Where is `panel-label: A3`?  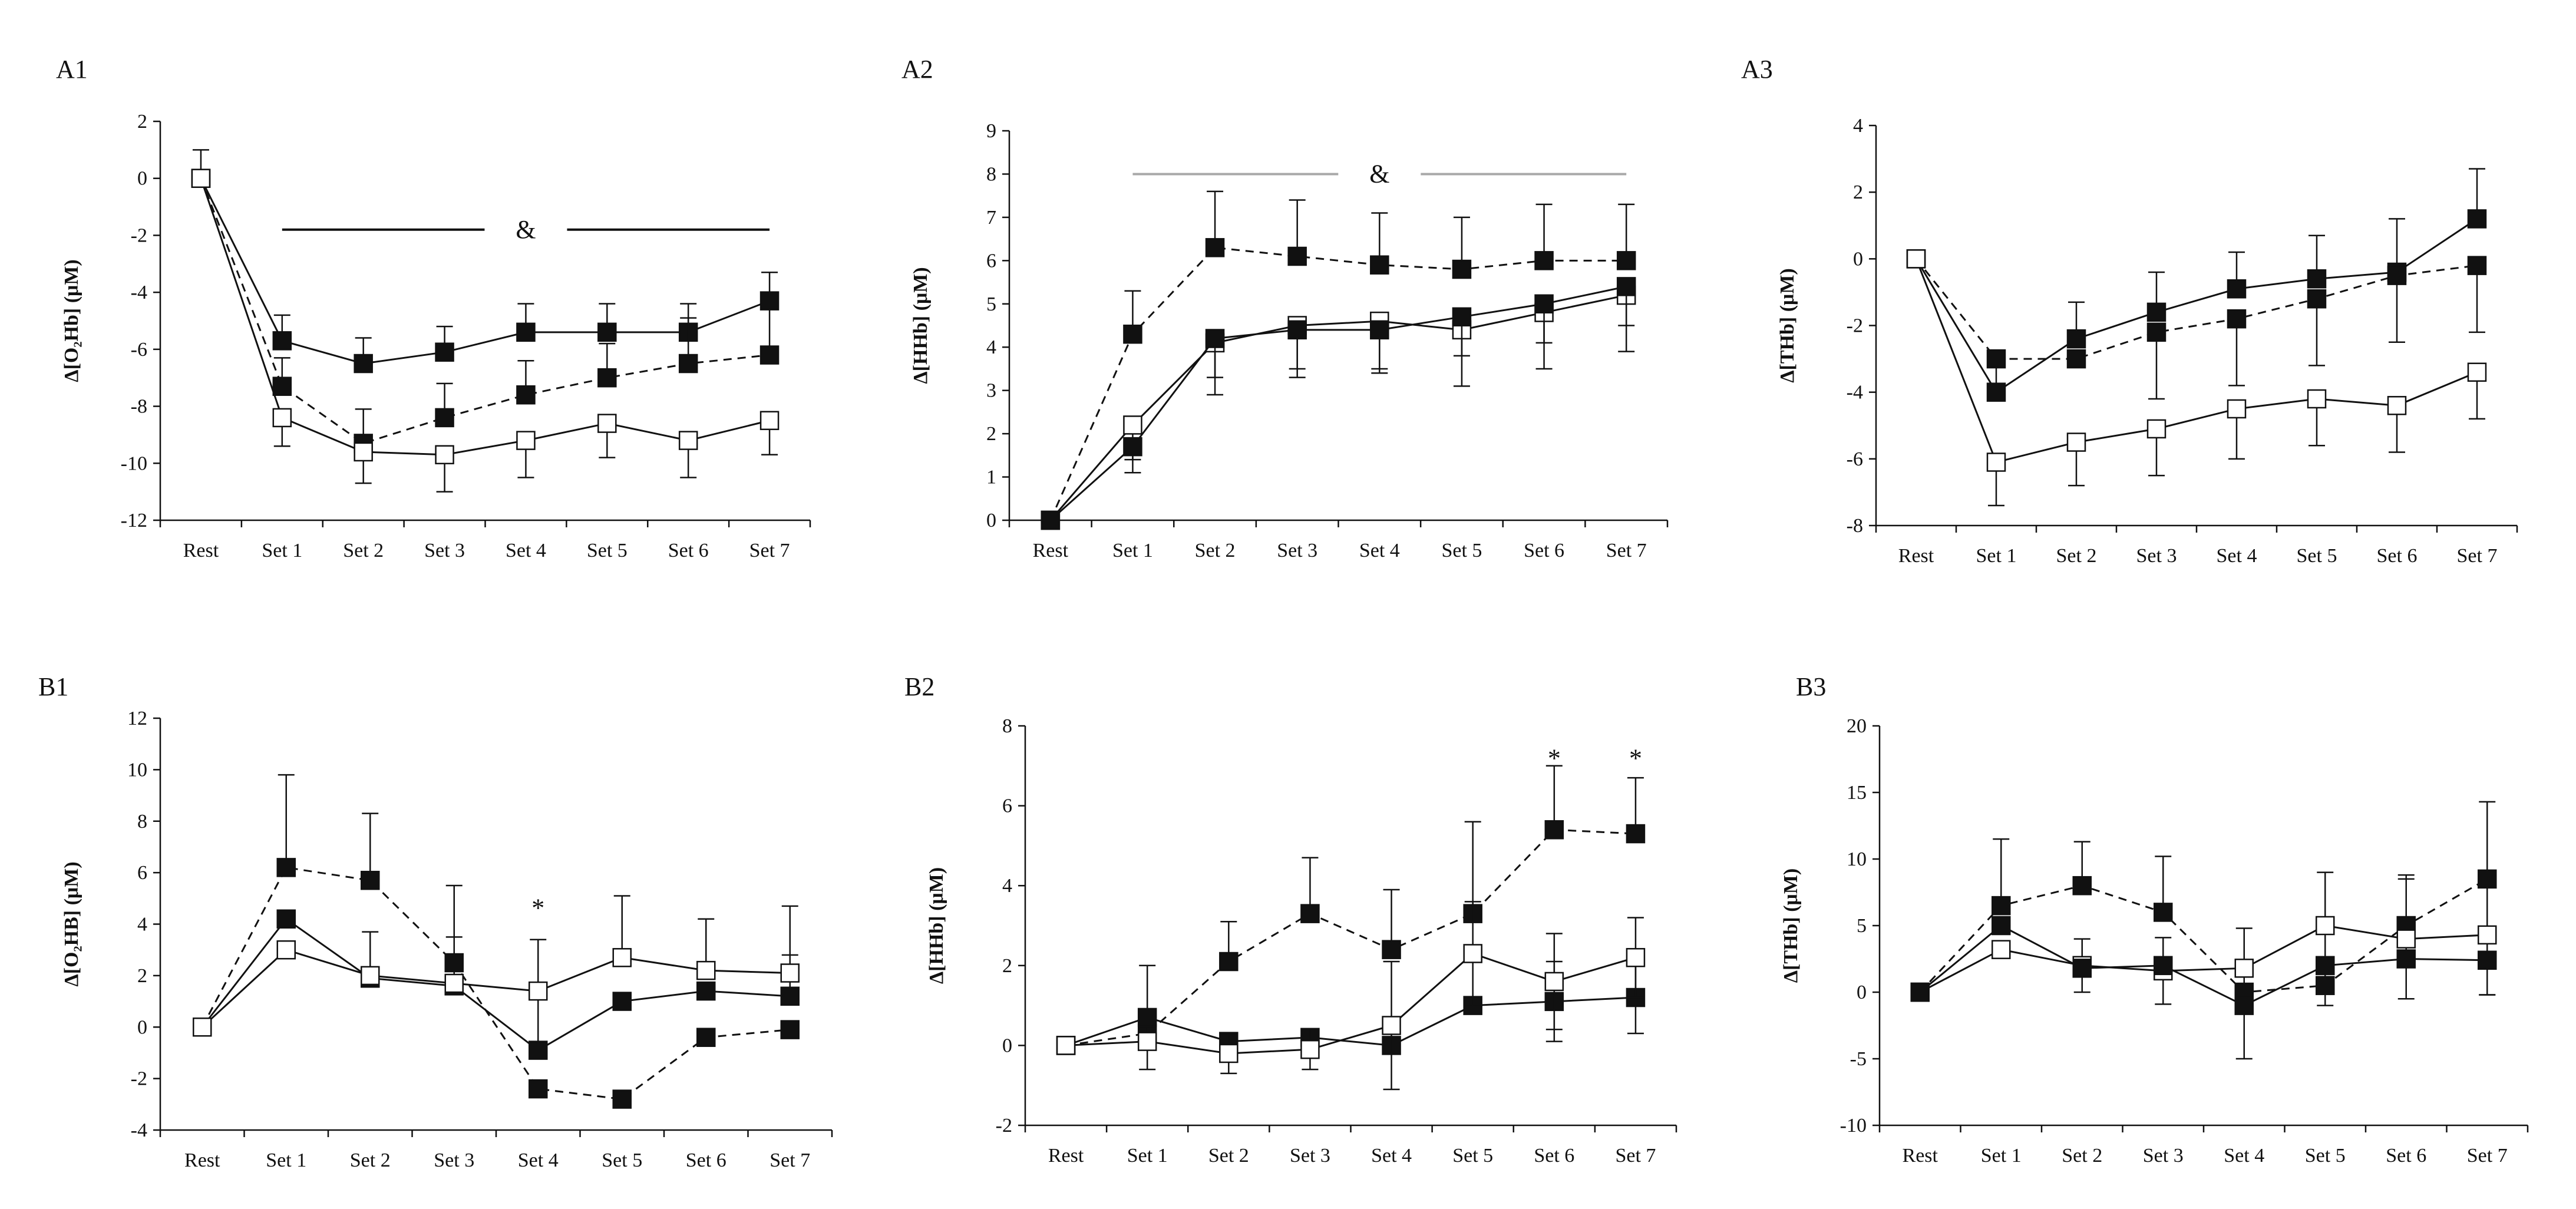 panel-label: A3 is located at coordinates (1757, 69).